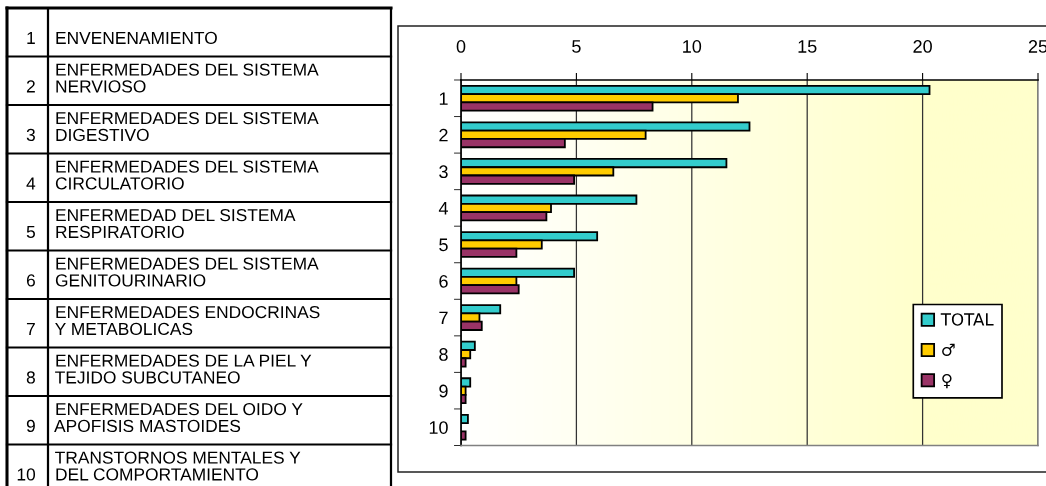 The width and height of the screenshot is (1046, 486). Describe the element at coordinates (161, 223) in the screenshot. I see `text: ENFERMEDAD DEL SISTEMA 5 RESPIRATORIO` at that location.